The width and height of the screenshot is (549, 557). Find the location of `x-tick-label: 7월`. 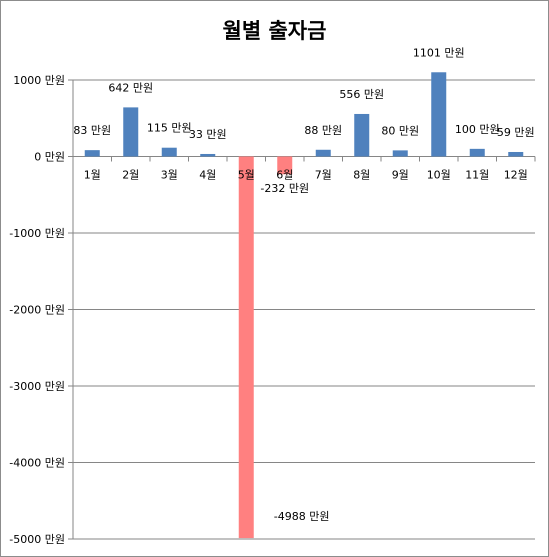

x-tick-label: 7월 is located at coordinates (323, 175).